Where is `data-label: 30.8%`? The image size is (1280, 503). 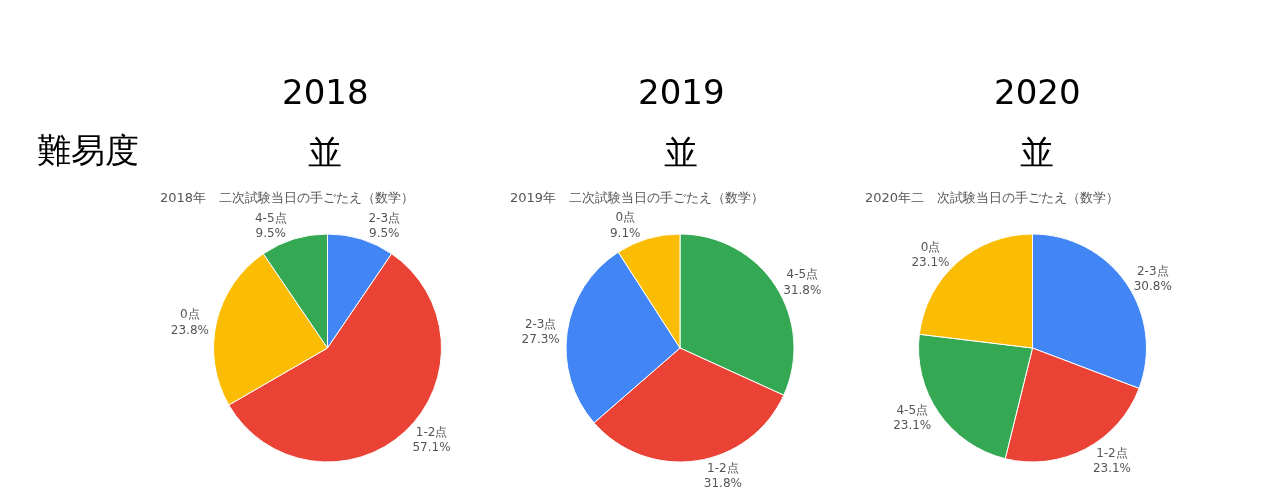 data-label: 30.8% is located at coordinates (1152, 286).